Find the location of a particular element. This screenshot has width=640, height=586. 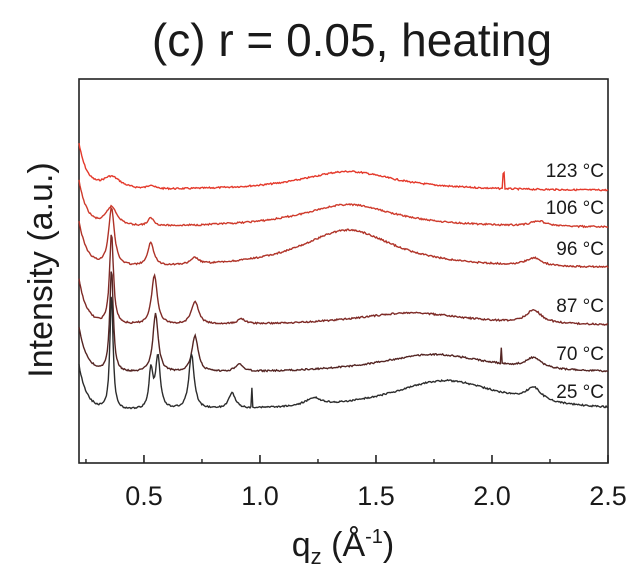

series-label: 87 °C is located at coordinates (580, 306).